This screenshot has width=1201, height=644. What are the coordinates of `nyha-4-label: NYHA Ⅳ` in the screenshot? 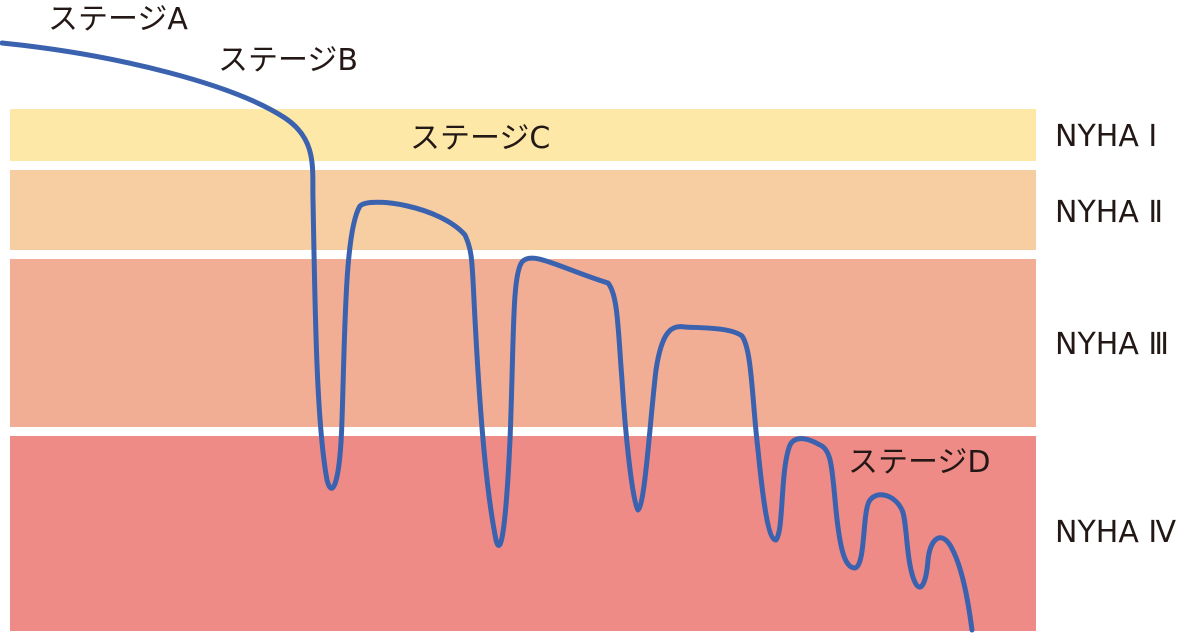 It's located at (1115, 532).